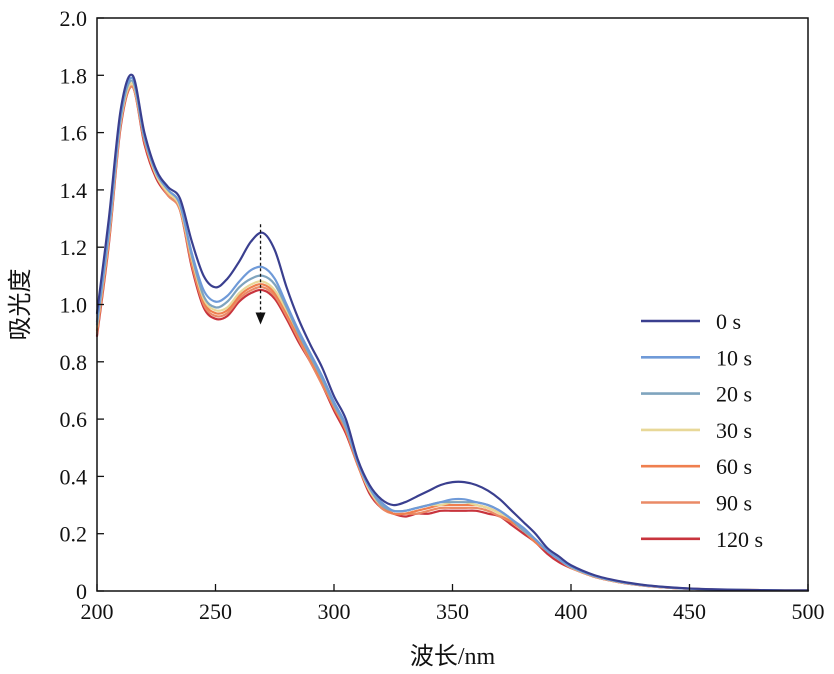 The width and height of the screenshot is (834, 674). What do you see at coordinates (74, 362) in the screenshot?
I see `y-tick-label: 0.8` at bounding box center [74, 362].